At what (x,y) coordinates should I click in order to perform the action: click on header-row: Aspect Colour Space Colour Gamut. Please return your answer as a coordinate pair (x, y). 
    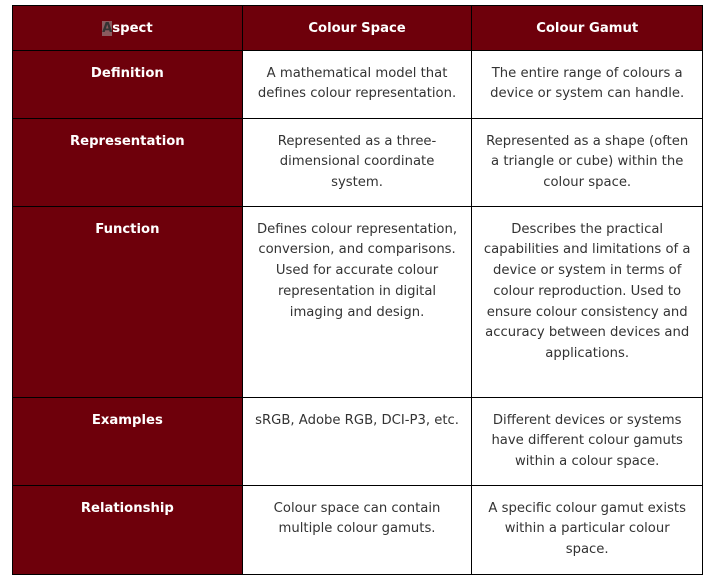
    Looking at the image, I should click on (357, 28).